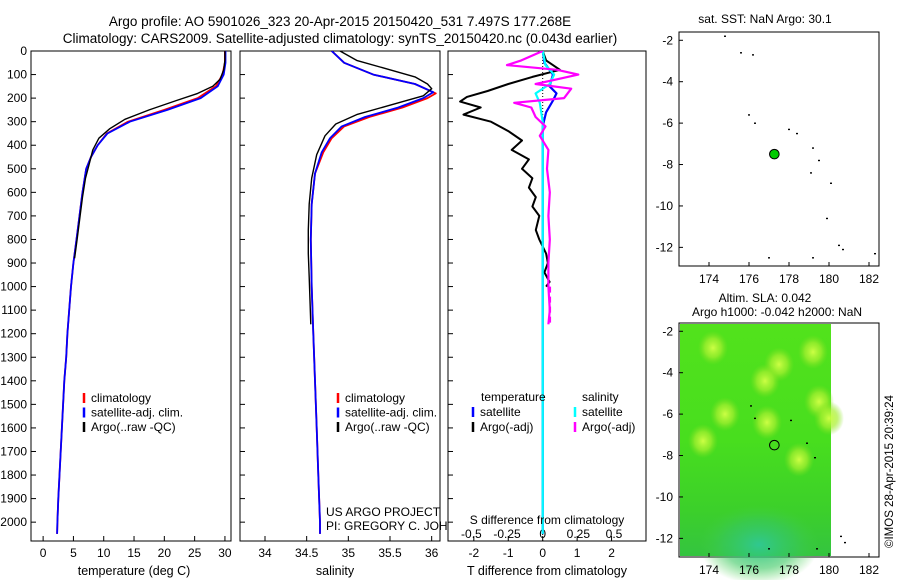 The width and height of the screenshot is (900, 580). I want to click on temperature-x-axis: 0 5 10 15 20 25 30, so click(136, 548).